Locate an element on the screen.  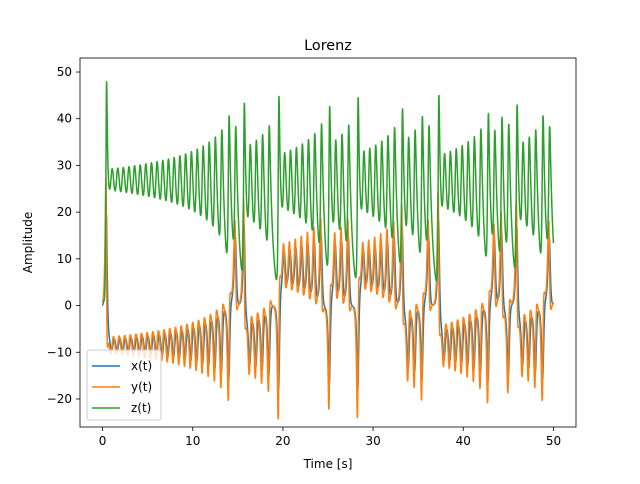
x-axis-label: Time [s] is located at coordinates (328, 464).